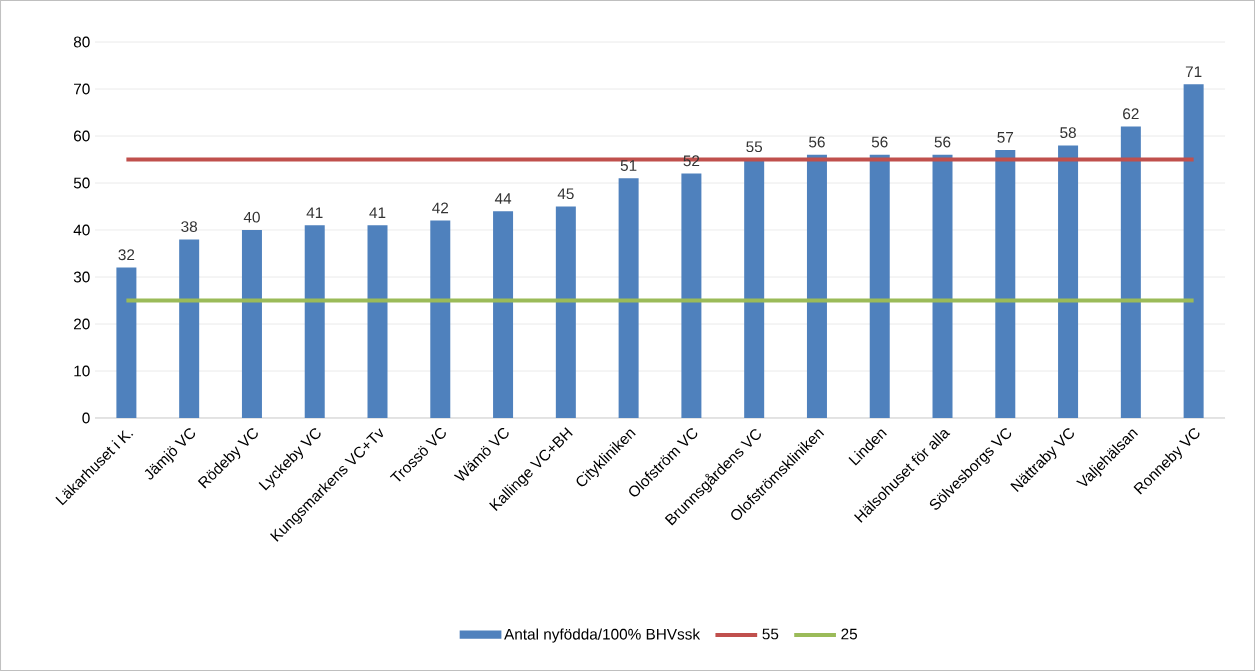 Image resolution: width=1255 pixels, height=671 pixels. What do you see at coordinates (81, 277) in the screenshot?
I see `y-tick-label: 30` at bounding box center [81, 277].